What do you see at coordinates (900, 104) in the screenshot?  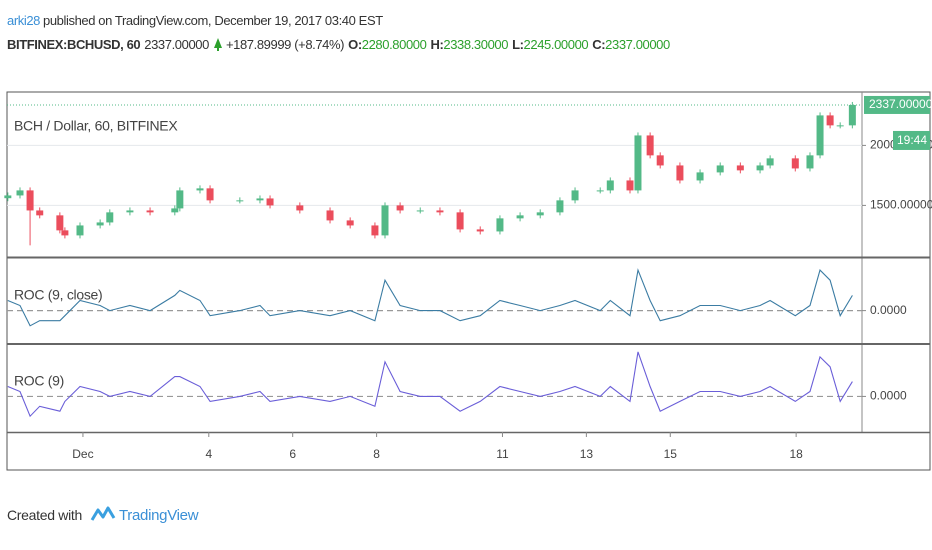 I see `last-price-label: 2337.00000` at bounding box center [900, 104].